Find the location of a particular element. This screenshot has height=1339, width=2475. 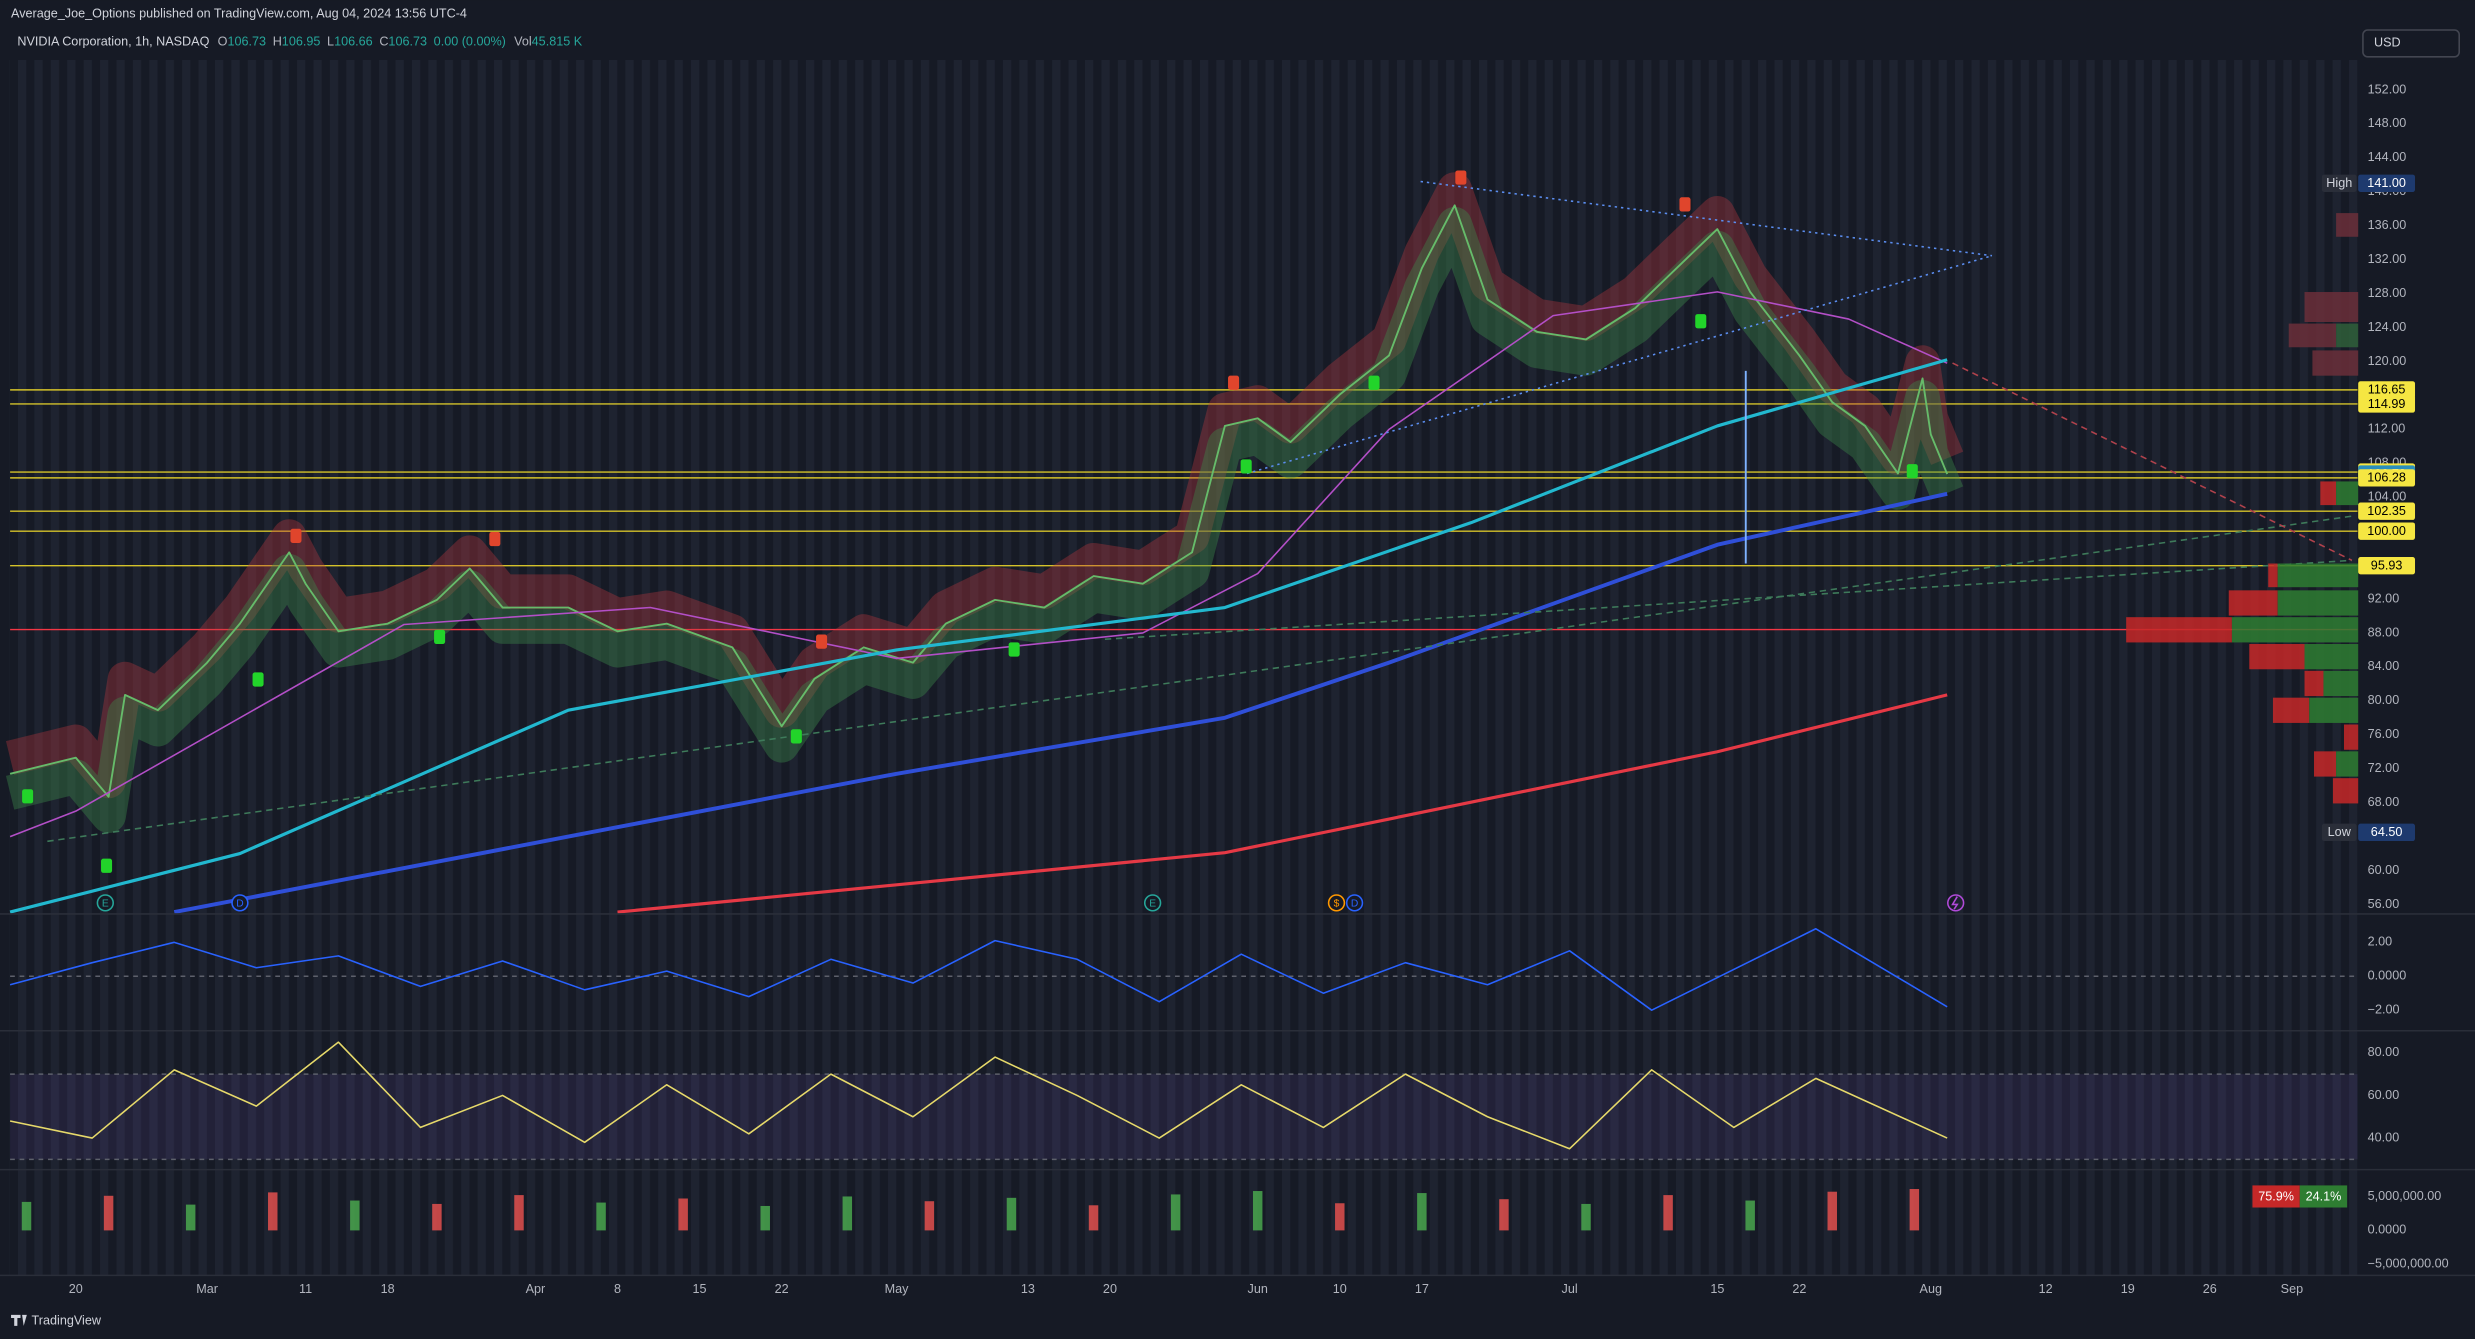

currency-button is located at coordinates (2411, 43).